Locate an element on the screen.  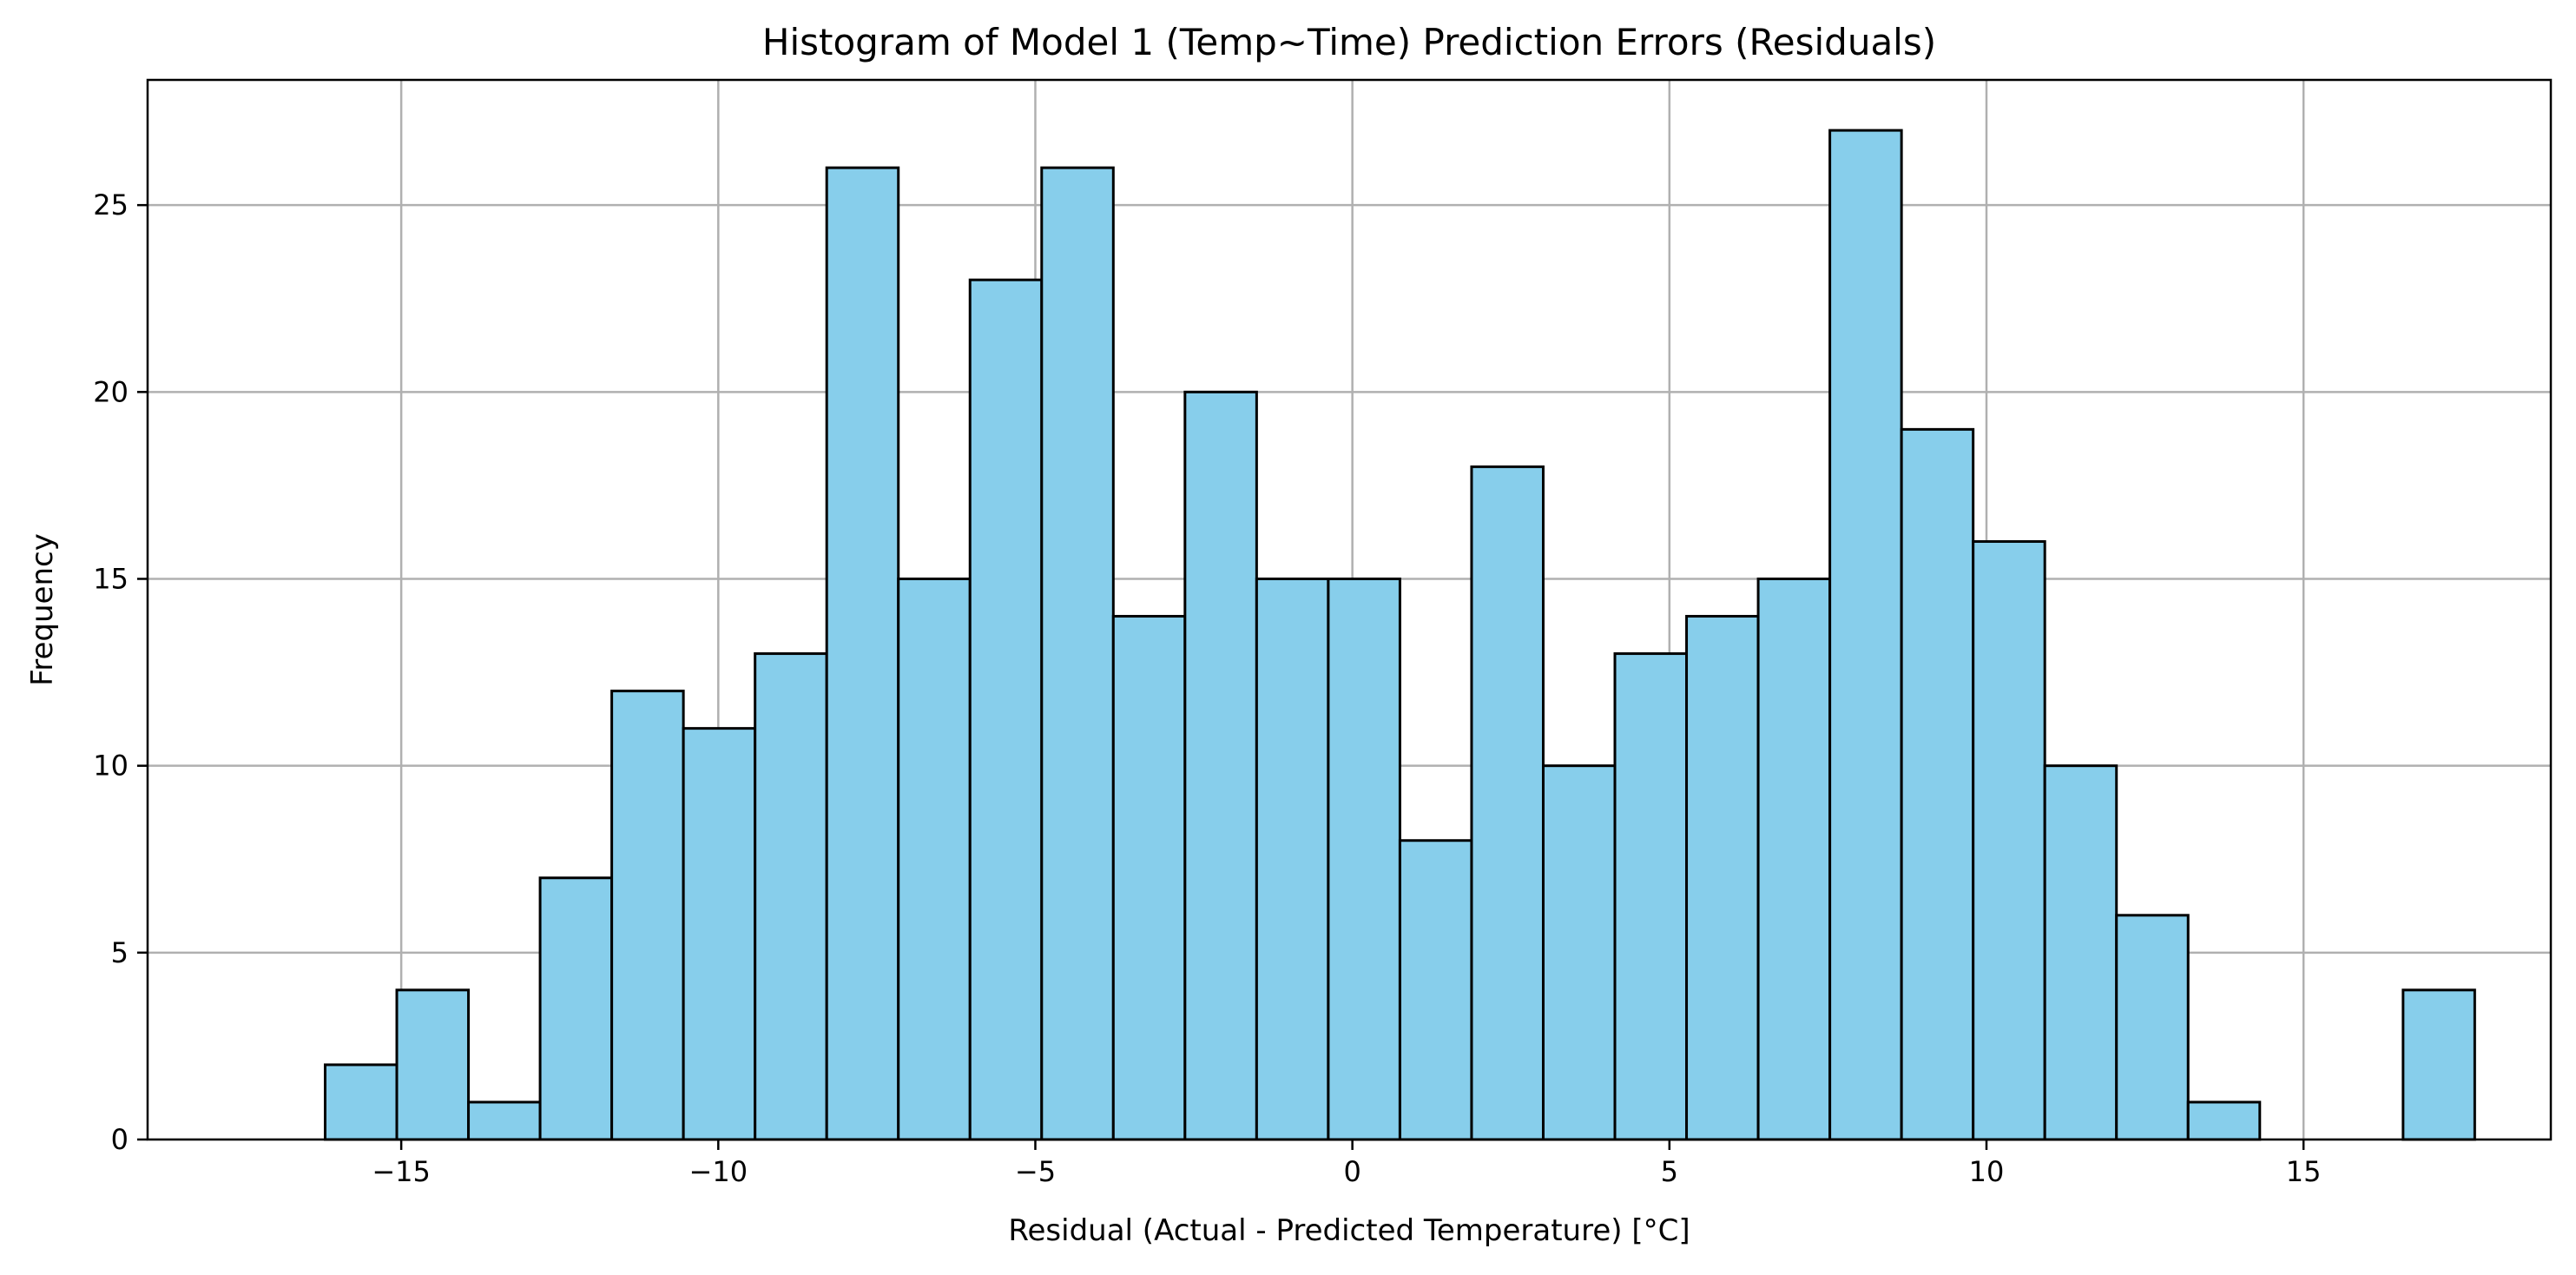
x-tick-label: −15 is located at coordinates (401, 1171).